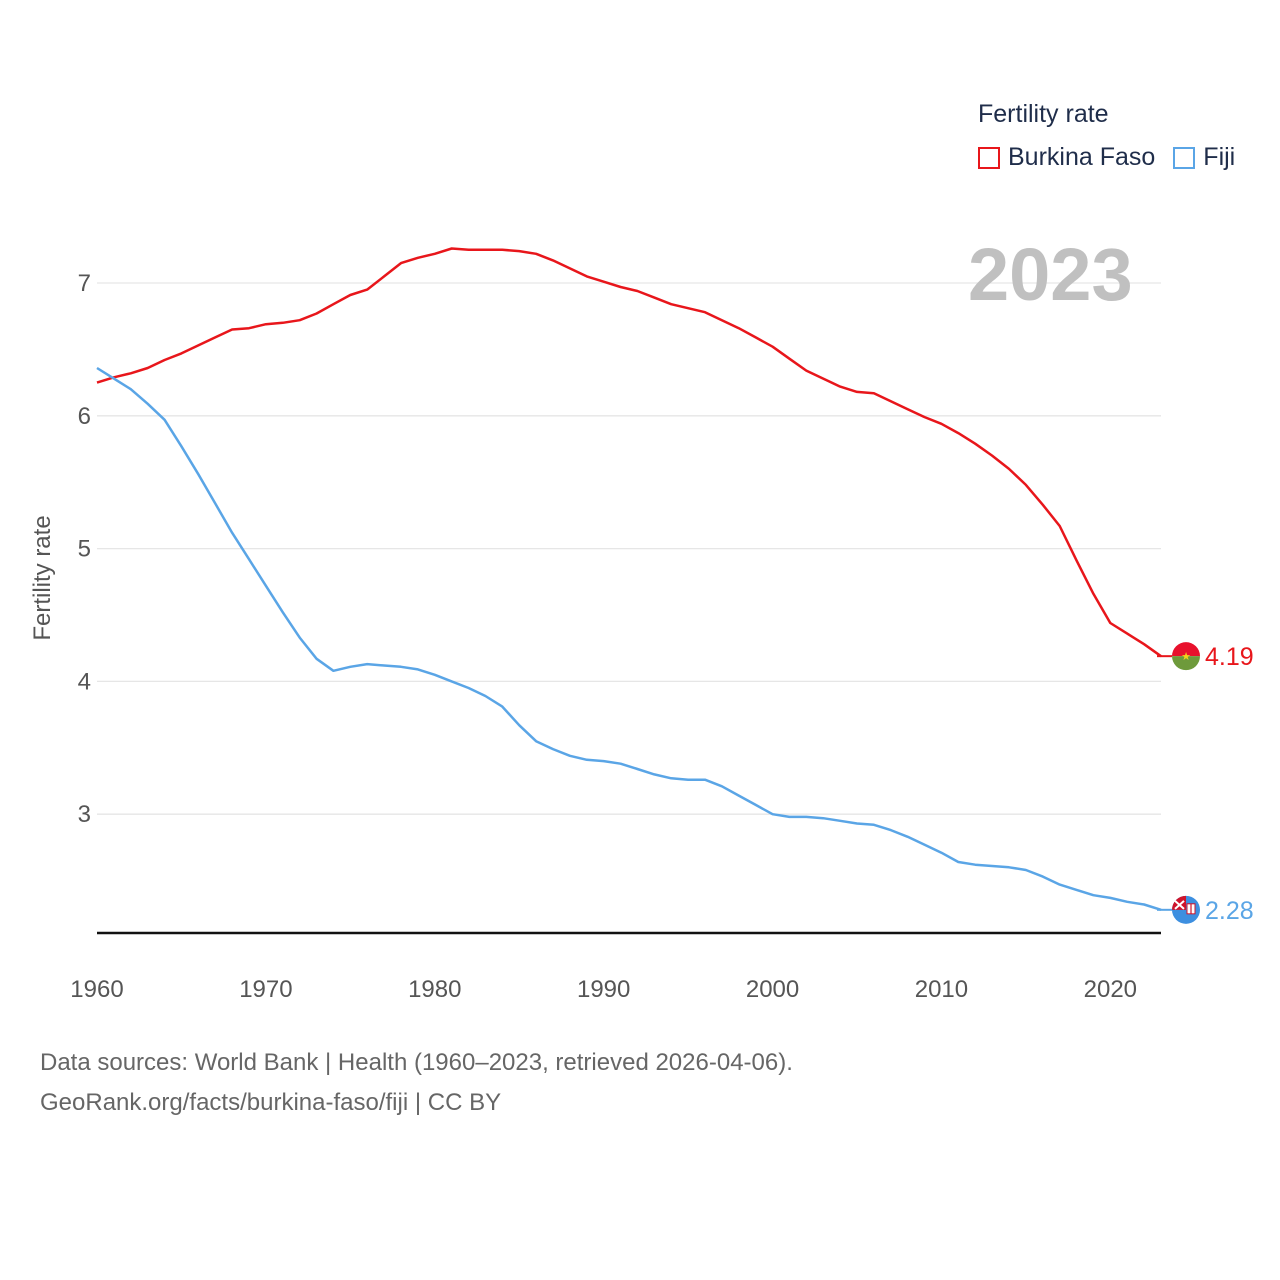 Image resolution: width=1280 pixels, height=1280 pixels. What do you see at coordinates (84, 814) in the screenshot?
I see `y-tick-label: 3` at bounding box center [84, 814].